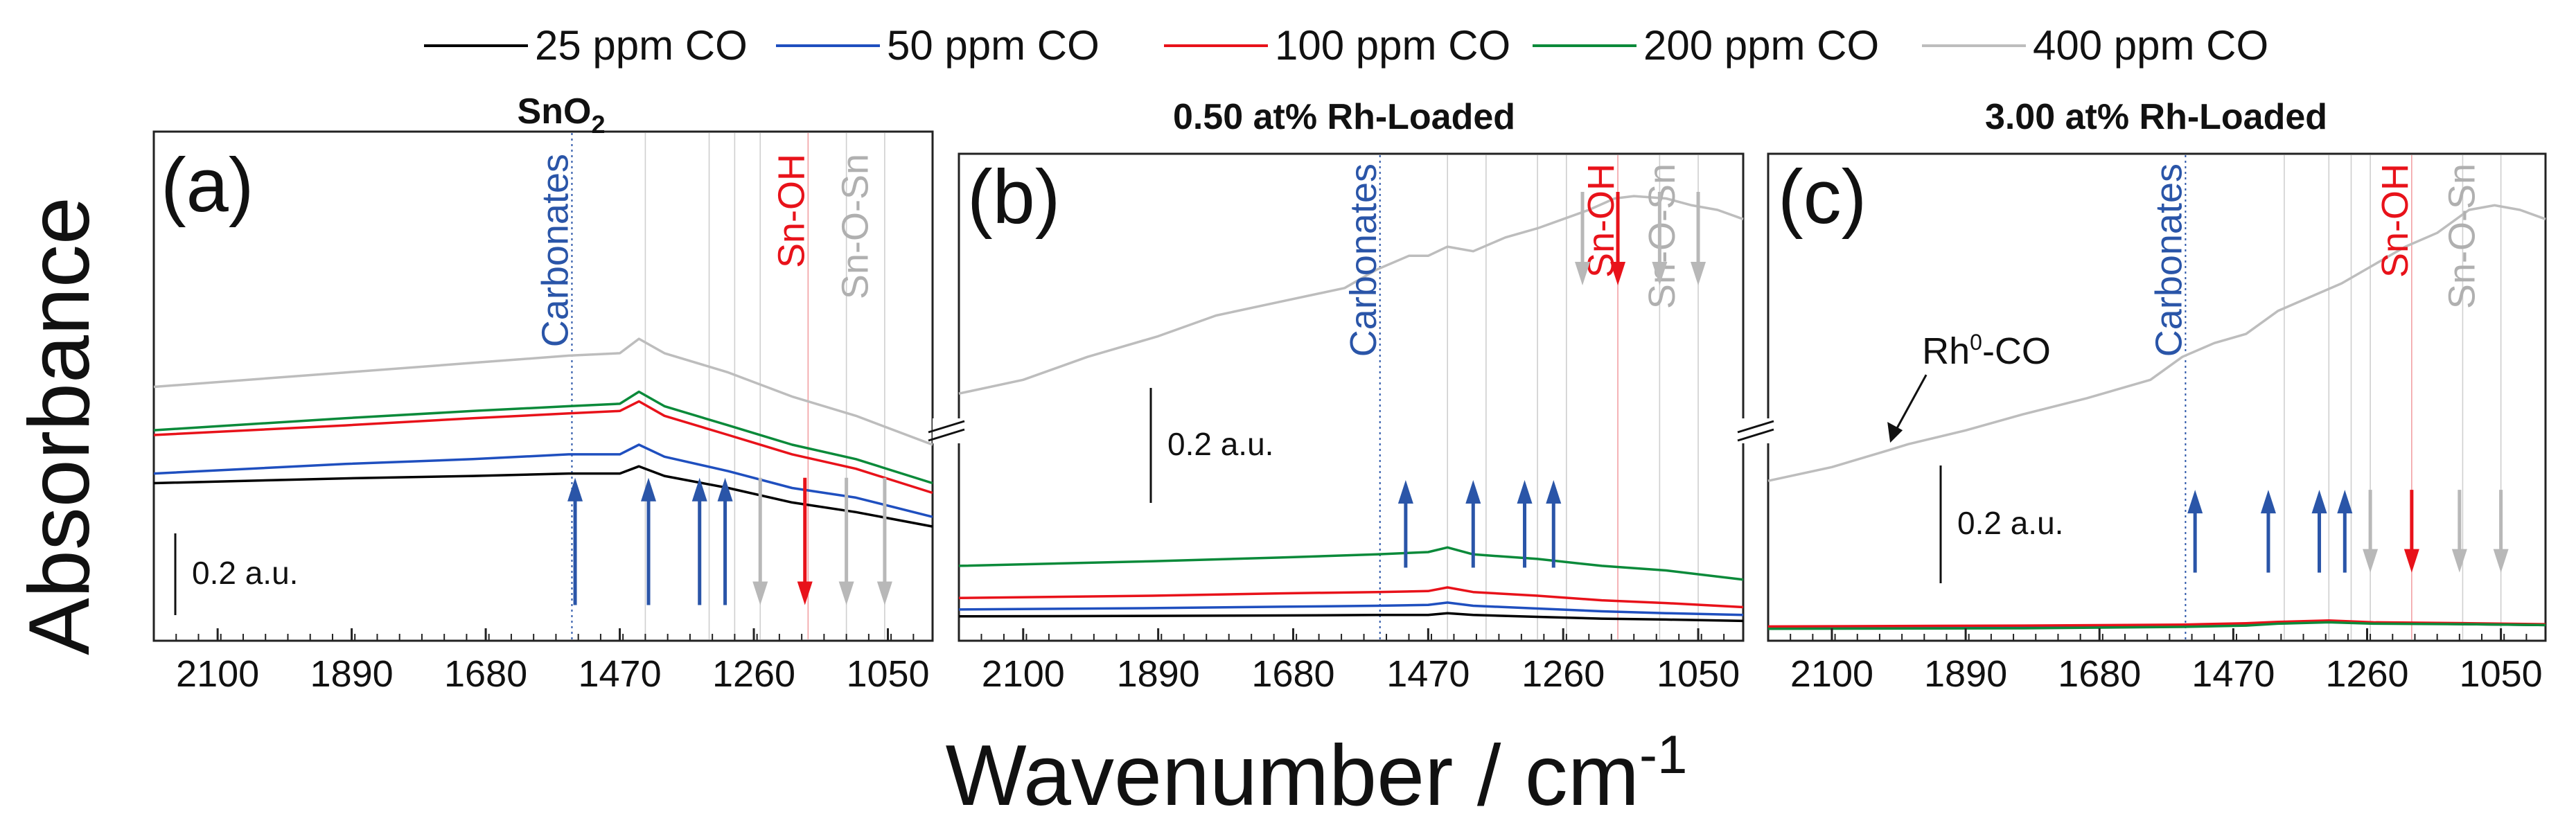 The width and height of the screenshot is (2576, 825). I want to click on tick-label-0-3: 1470, so click(619, 674).